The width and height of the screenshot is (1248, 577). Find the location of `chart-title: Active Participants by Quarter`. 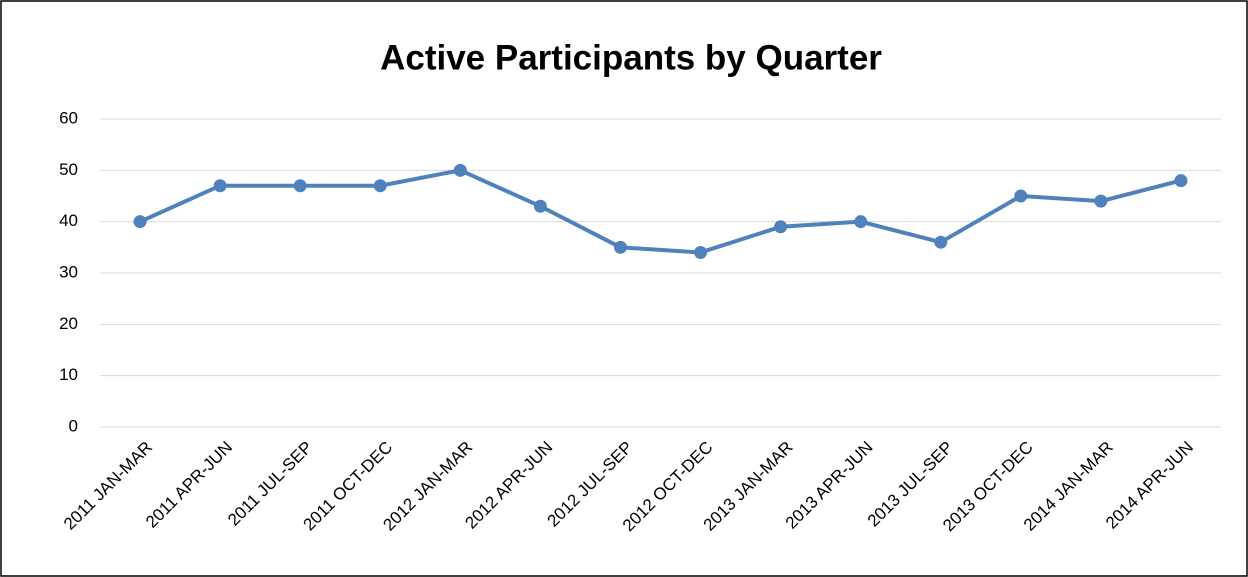

chart-title: Active Participants by Quarter is located at coordinates (631, 57).